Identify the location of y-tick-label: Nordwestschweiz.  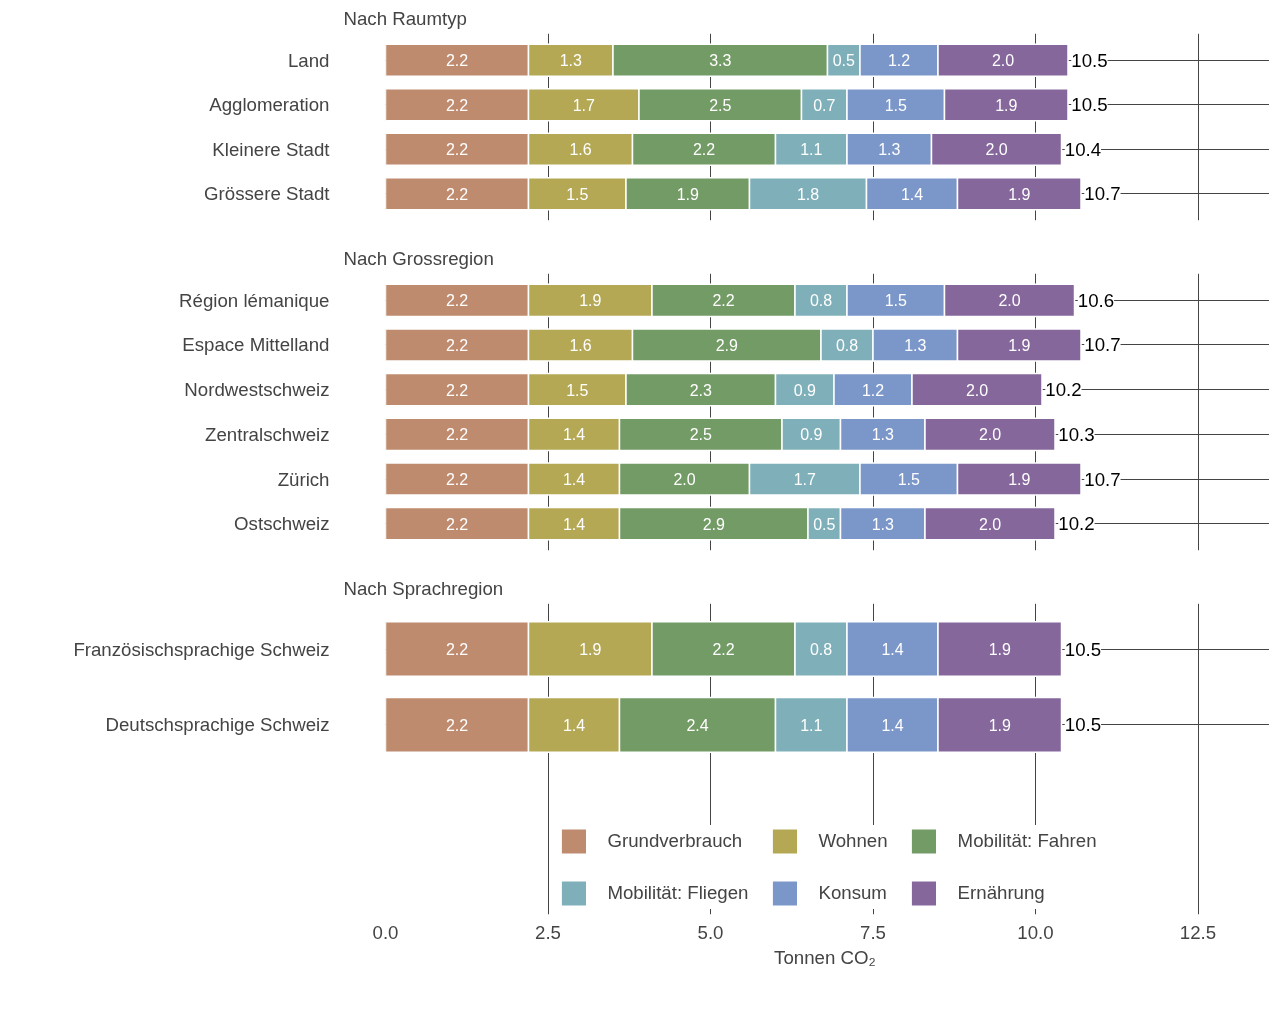
(257, 390).